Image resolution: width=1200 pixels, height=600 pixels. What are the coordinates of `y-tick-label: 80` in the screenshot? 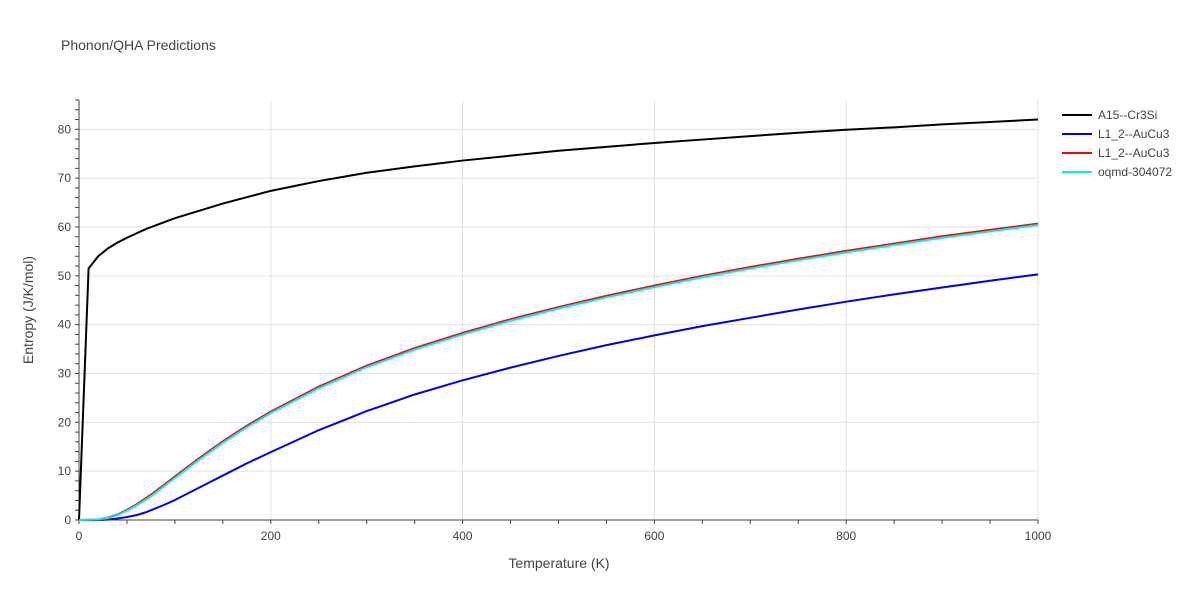 It's located at (65, 129).